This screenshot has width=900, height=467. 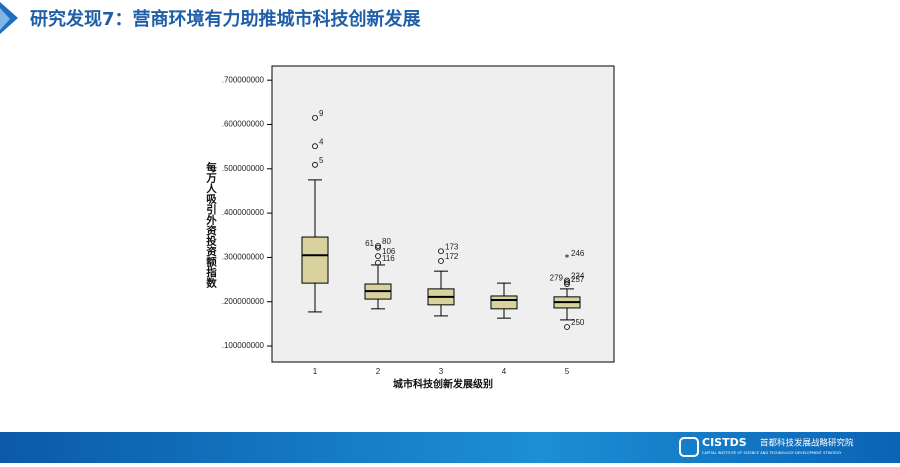 What do you see at coordinates (378, 371) in the screenshot?
I see `x-tick-label: 2` at bounding box center [378, 371].